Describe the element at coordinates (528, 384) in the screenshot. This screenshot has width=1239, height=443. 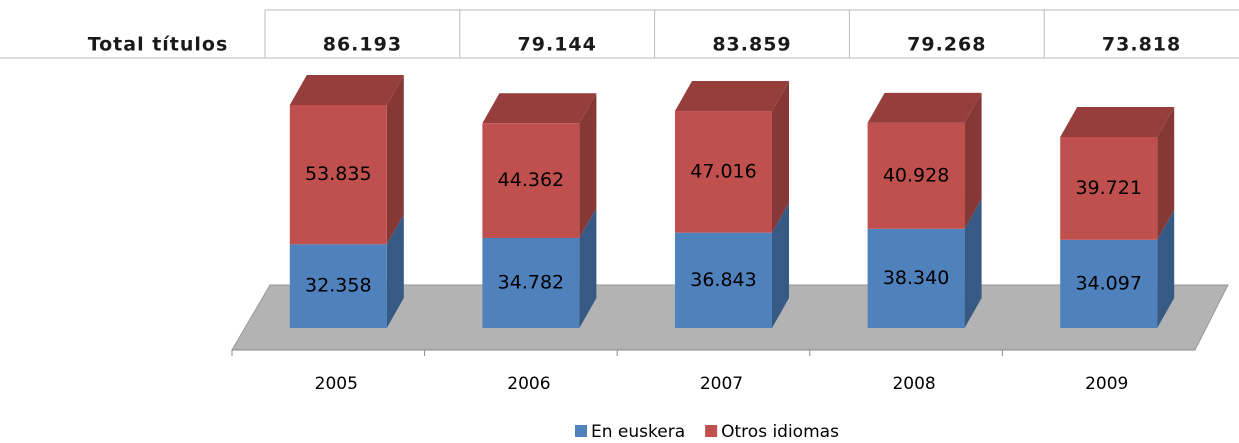
I see `x-tick-label: 2006` at that location.